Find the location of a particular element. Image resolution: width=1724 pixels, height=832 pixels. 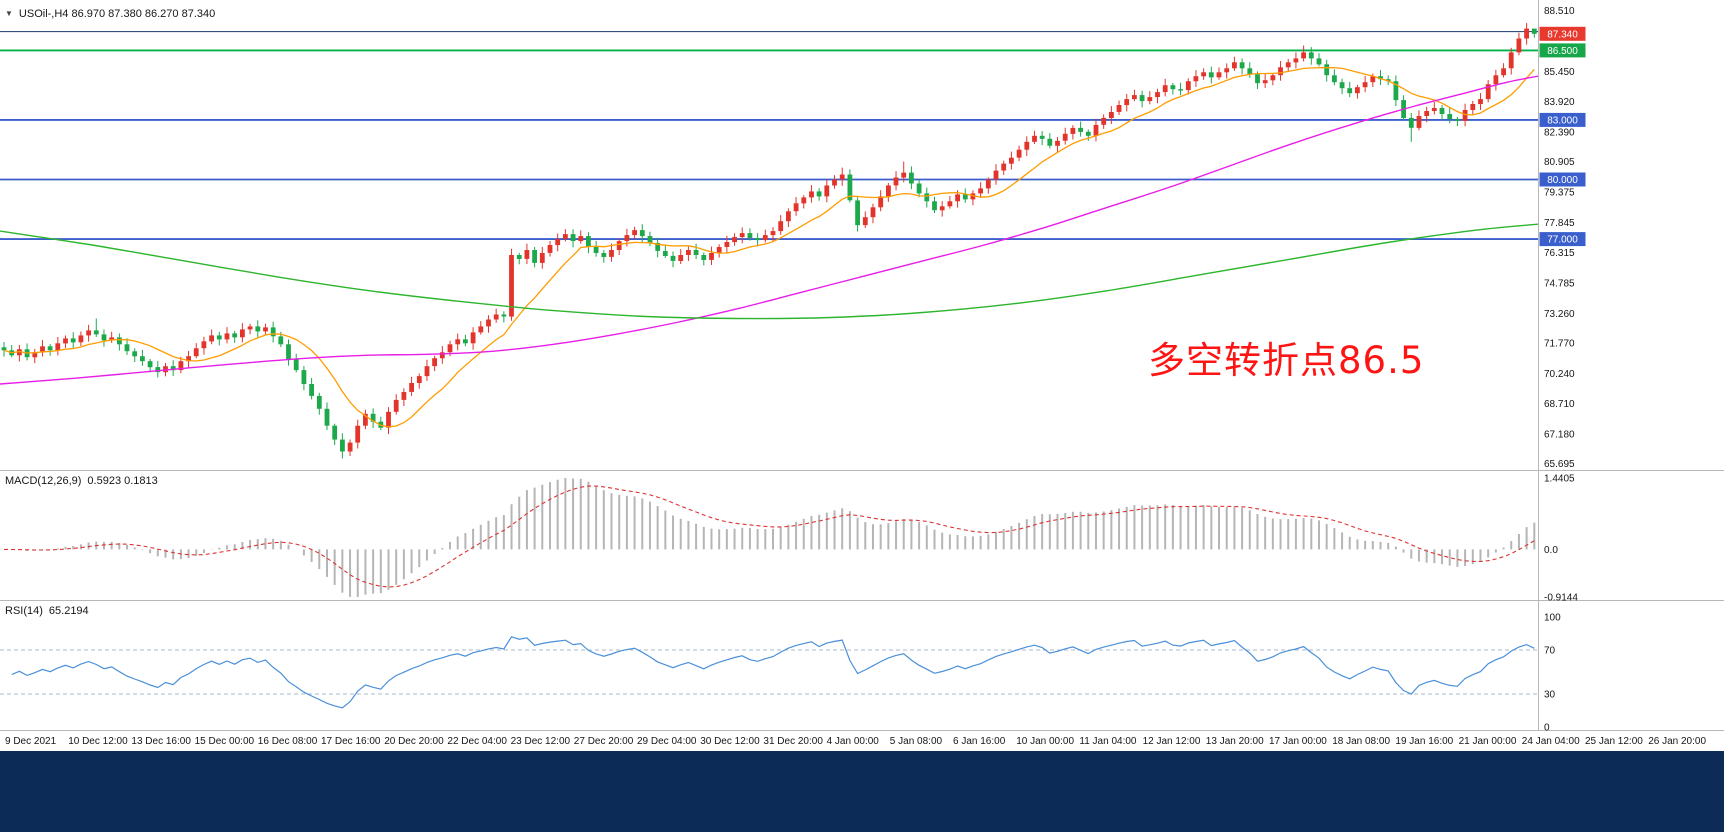

macd-axis-label: 1.4405 is located at coordinates (1559, 479).